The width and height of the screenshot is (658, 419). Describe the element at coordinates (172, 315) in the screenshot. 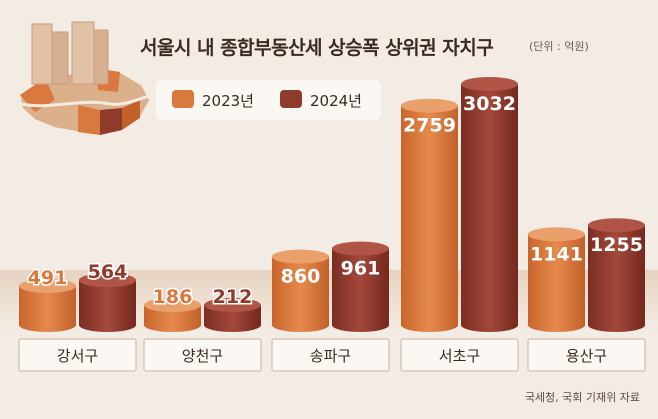

I see `bar-양천구-2023년` at that location.